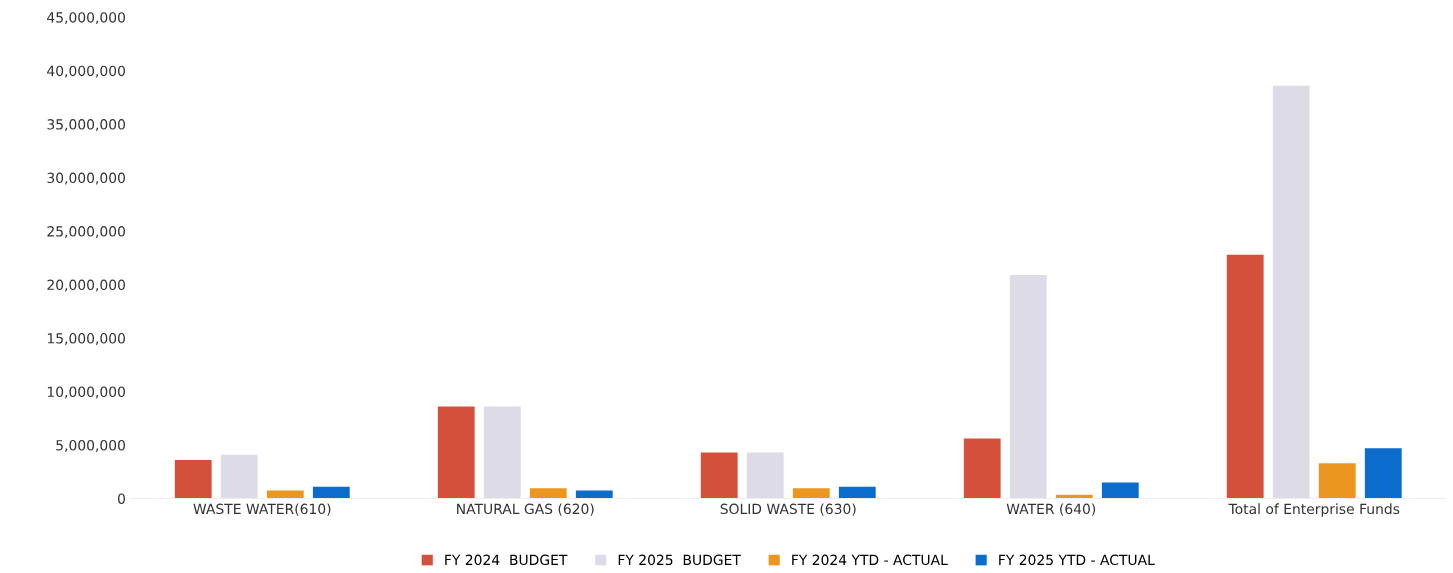 The width and height of the screenshot is (1453, 573). I want to click on legend-label: FY 2025 BUDGET, so click(679, 560).